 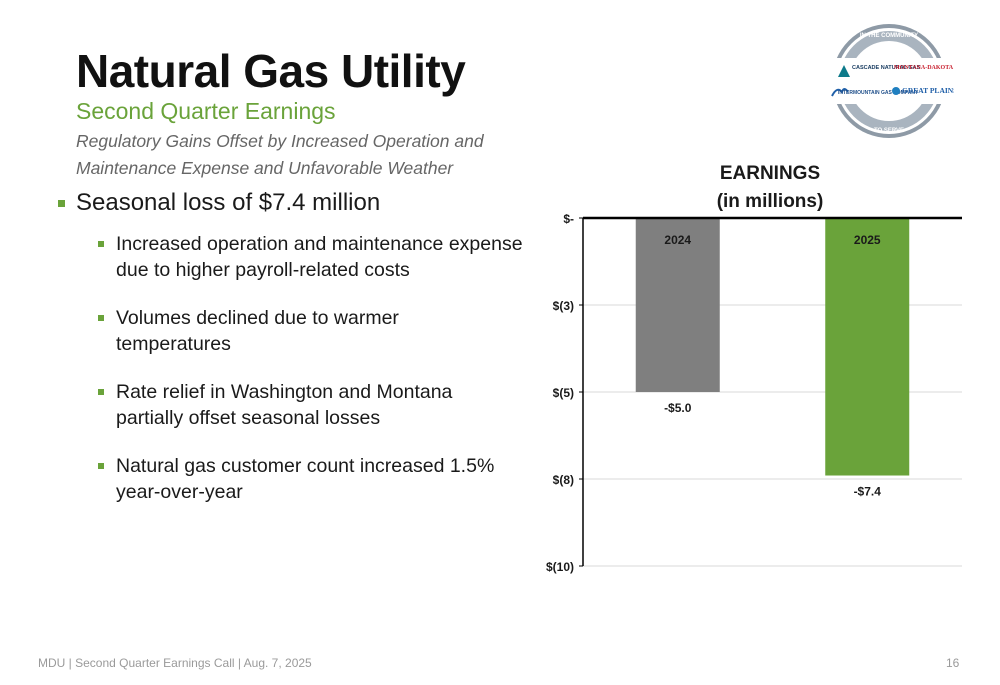 What do you see at coordinates (678, 408) in the screenshot?
I see `data-label: -$5.0` at bounding box center [678, 408].